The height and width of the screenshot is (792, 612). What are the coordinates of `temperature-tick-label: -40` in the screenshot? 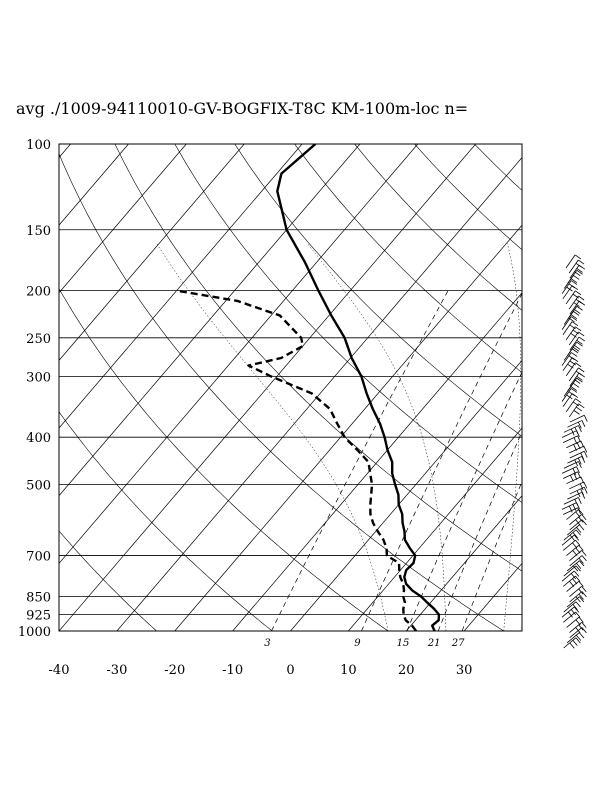 It's located at (59, 670).